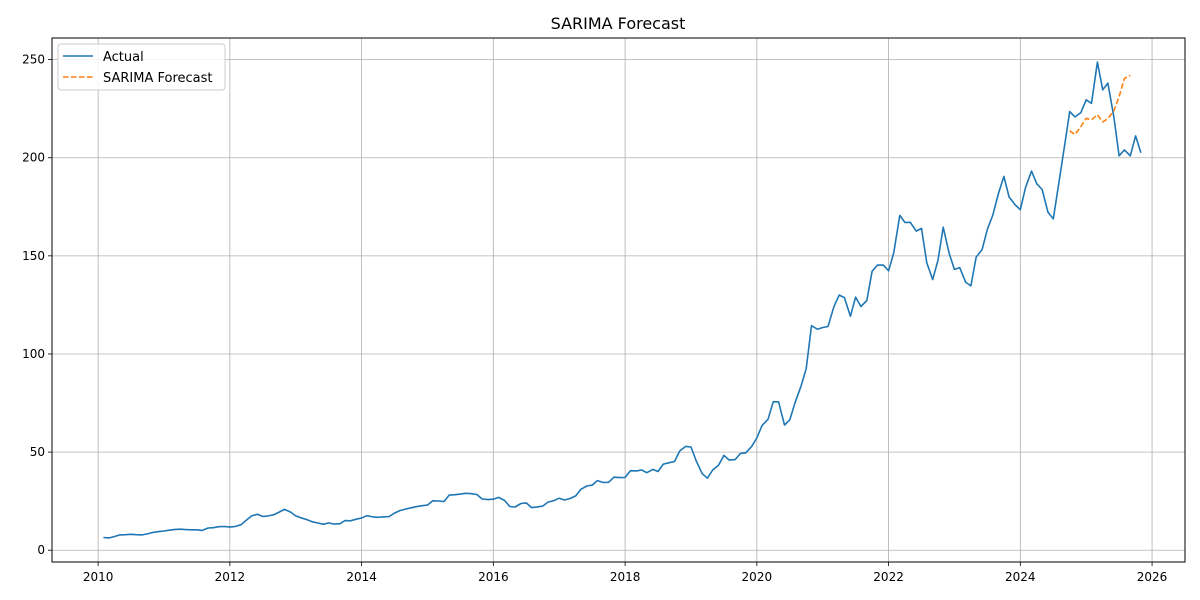 This screenshot has height=600, width=1200. I want to click on y-tick-label: 50, so click(37, 452).